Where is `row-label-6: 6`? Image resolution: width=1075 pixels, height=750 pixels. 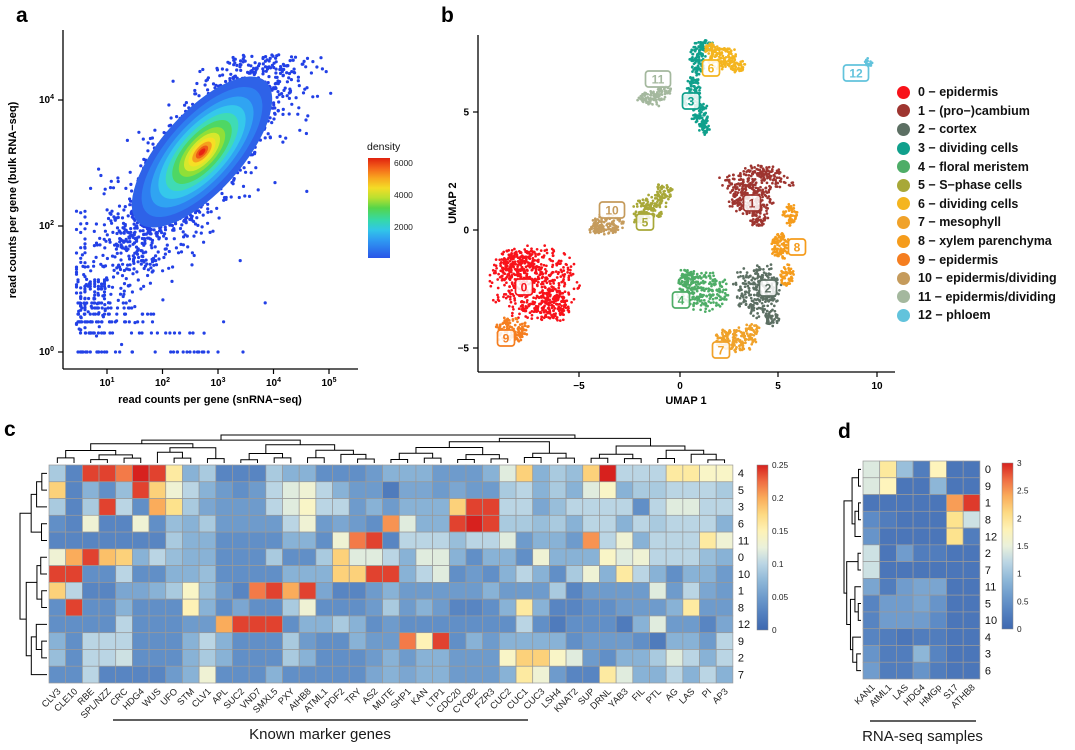 row-label-6: 6 is located at coordinates (741, 524).